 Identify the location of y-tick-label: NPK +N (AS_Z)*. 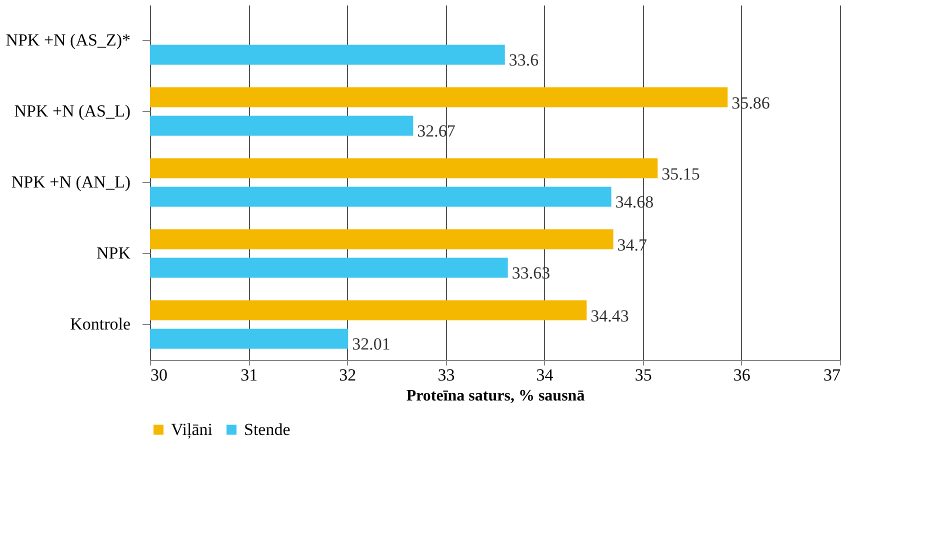
(68, 40).